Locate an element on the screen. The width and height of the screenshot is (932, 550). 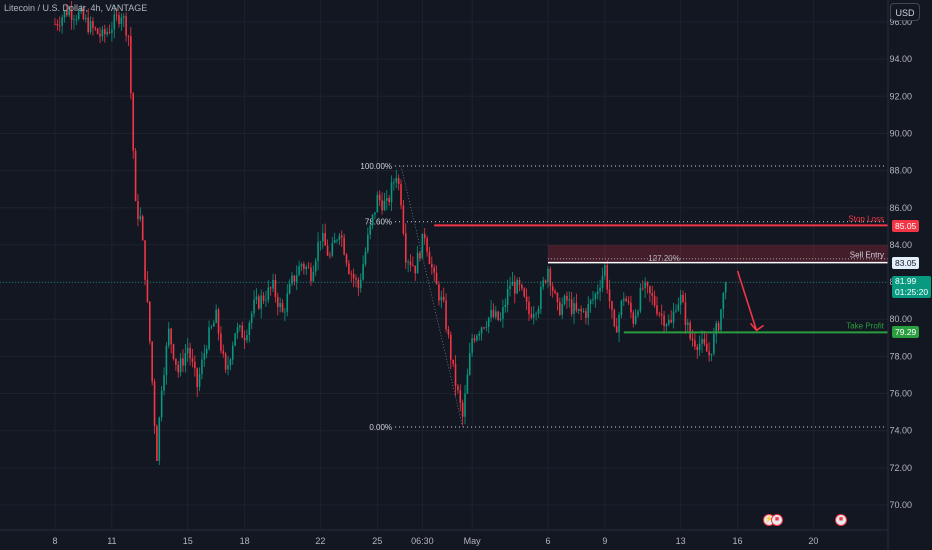
last-price-value: 81.99 is located at coordinates (906, 281).